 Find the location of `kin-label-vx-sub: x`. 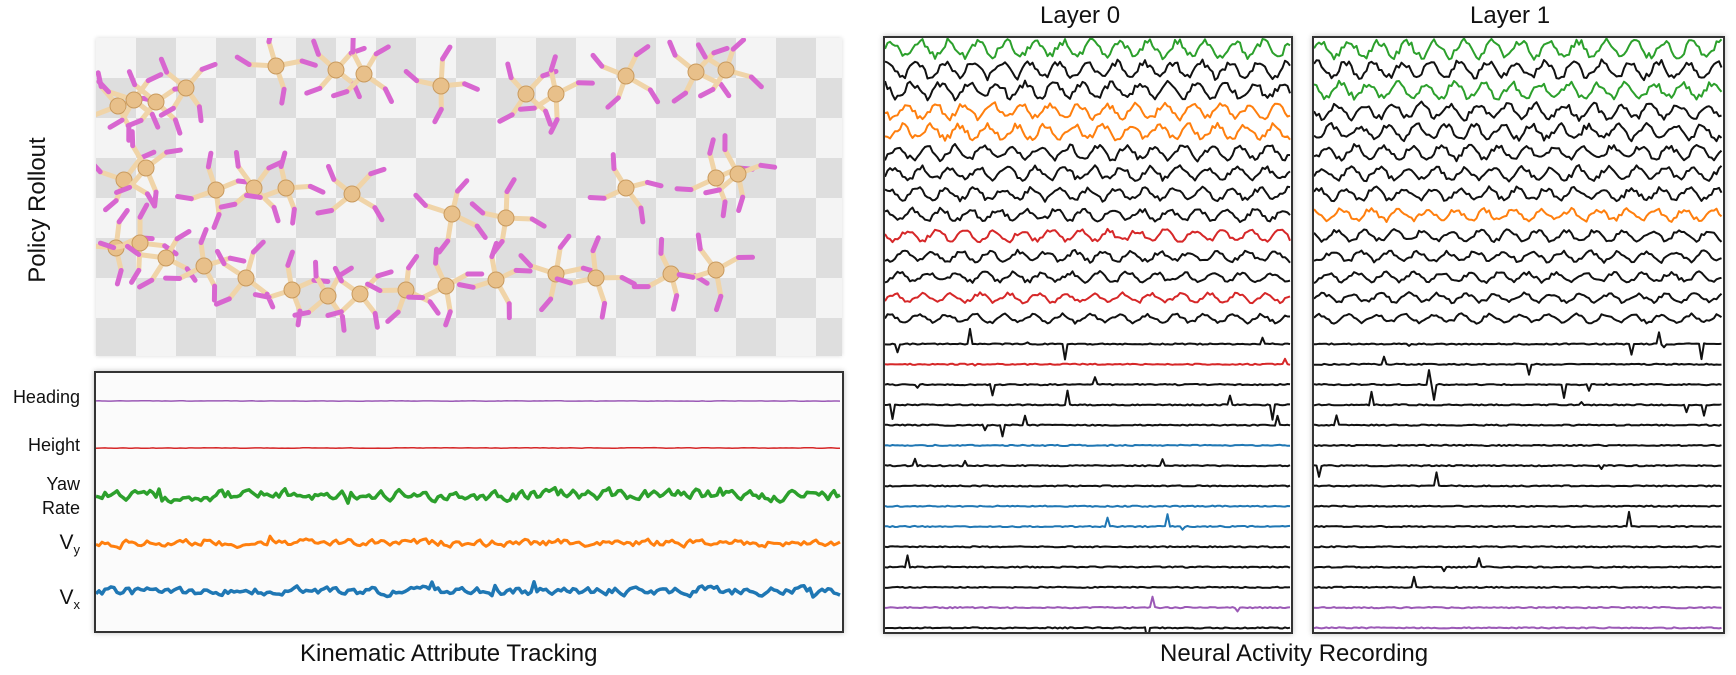

kin-label-vx-sub: x is located at coordinates (77, 605).